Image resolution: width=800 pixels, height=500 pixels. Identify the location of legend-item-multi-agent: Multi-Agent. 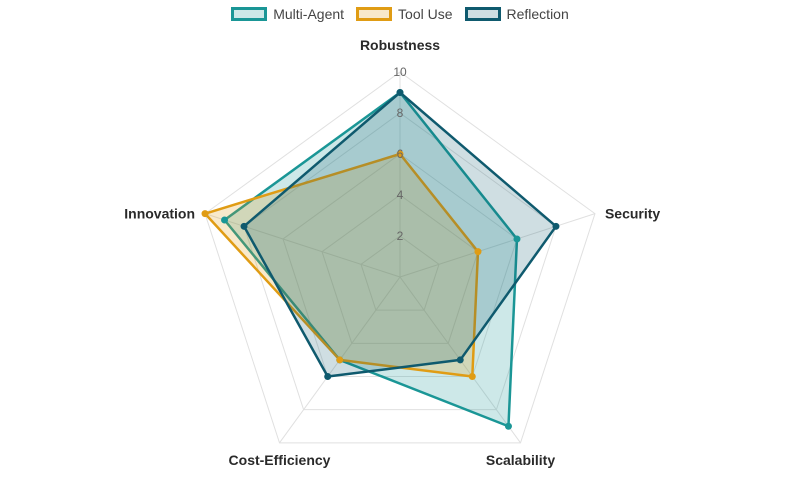
(287, 14).